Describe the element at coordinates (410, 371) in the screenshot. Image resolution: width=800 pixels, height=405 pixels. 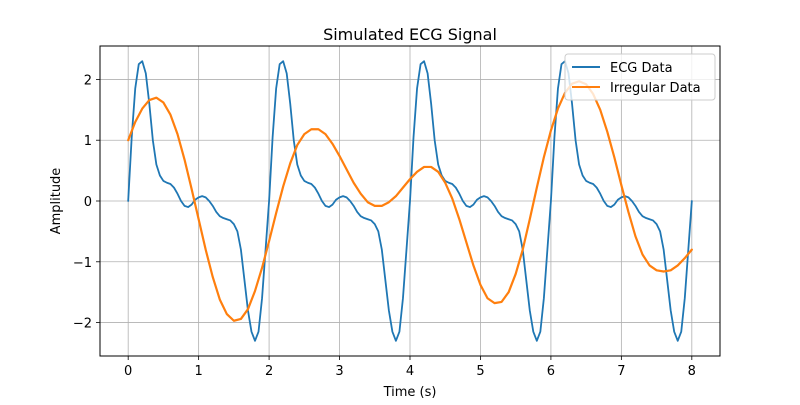
I see `x-tick-label: 4` at that location.